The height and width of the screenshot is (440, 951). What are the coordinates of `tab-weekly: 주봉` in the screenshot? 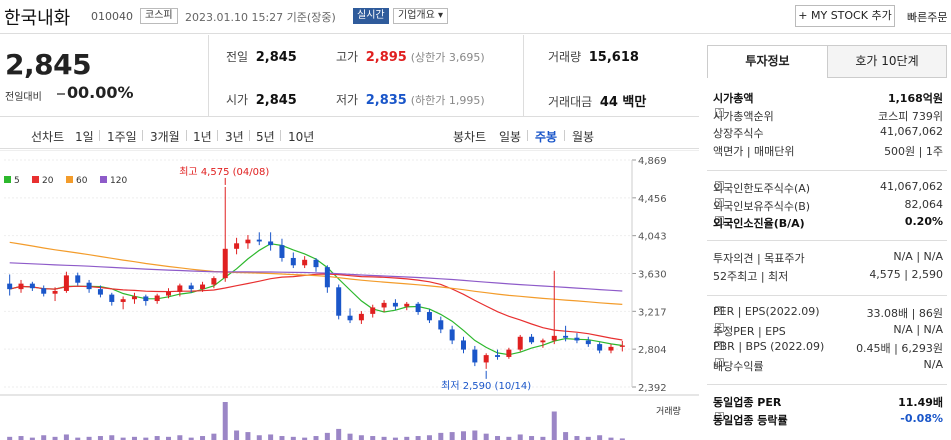 It's located at (546, 137).